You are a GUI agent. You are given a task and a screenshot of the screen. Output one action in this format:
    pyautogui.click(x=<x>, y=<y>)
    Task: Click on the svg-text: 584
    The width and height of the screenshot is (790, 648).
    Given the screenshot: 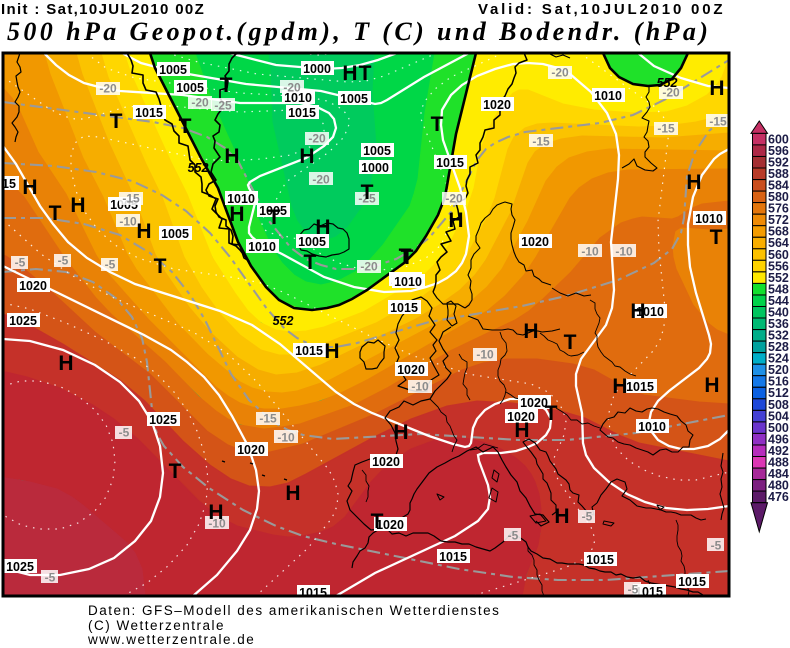 What is the action you would take?
    pyautogui.click(x=778, y=186)
    